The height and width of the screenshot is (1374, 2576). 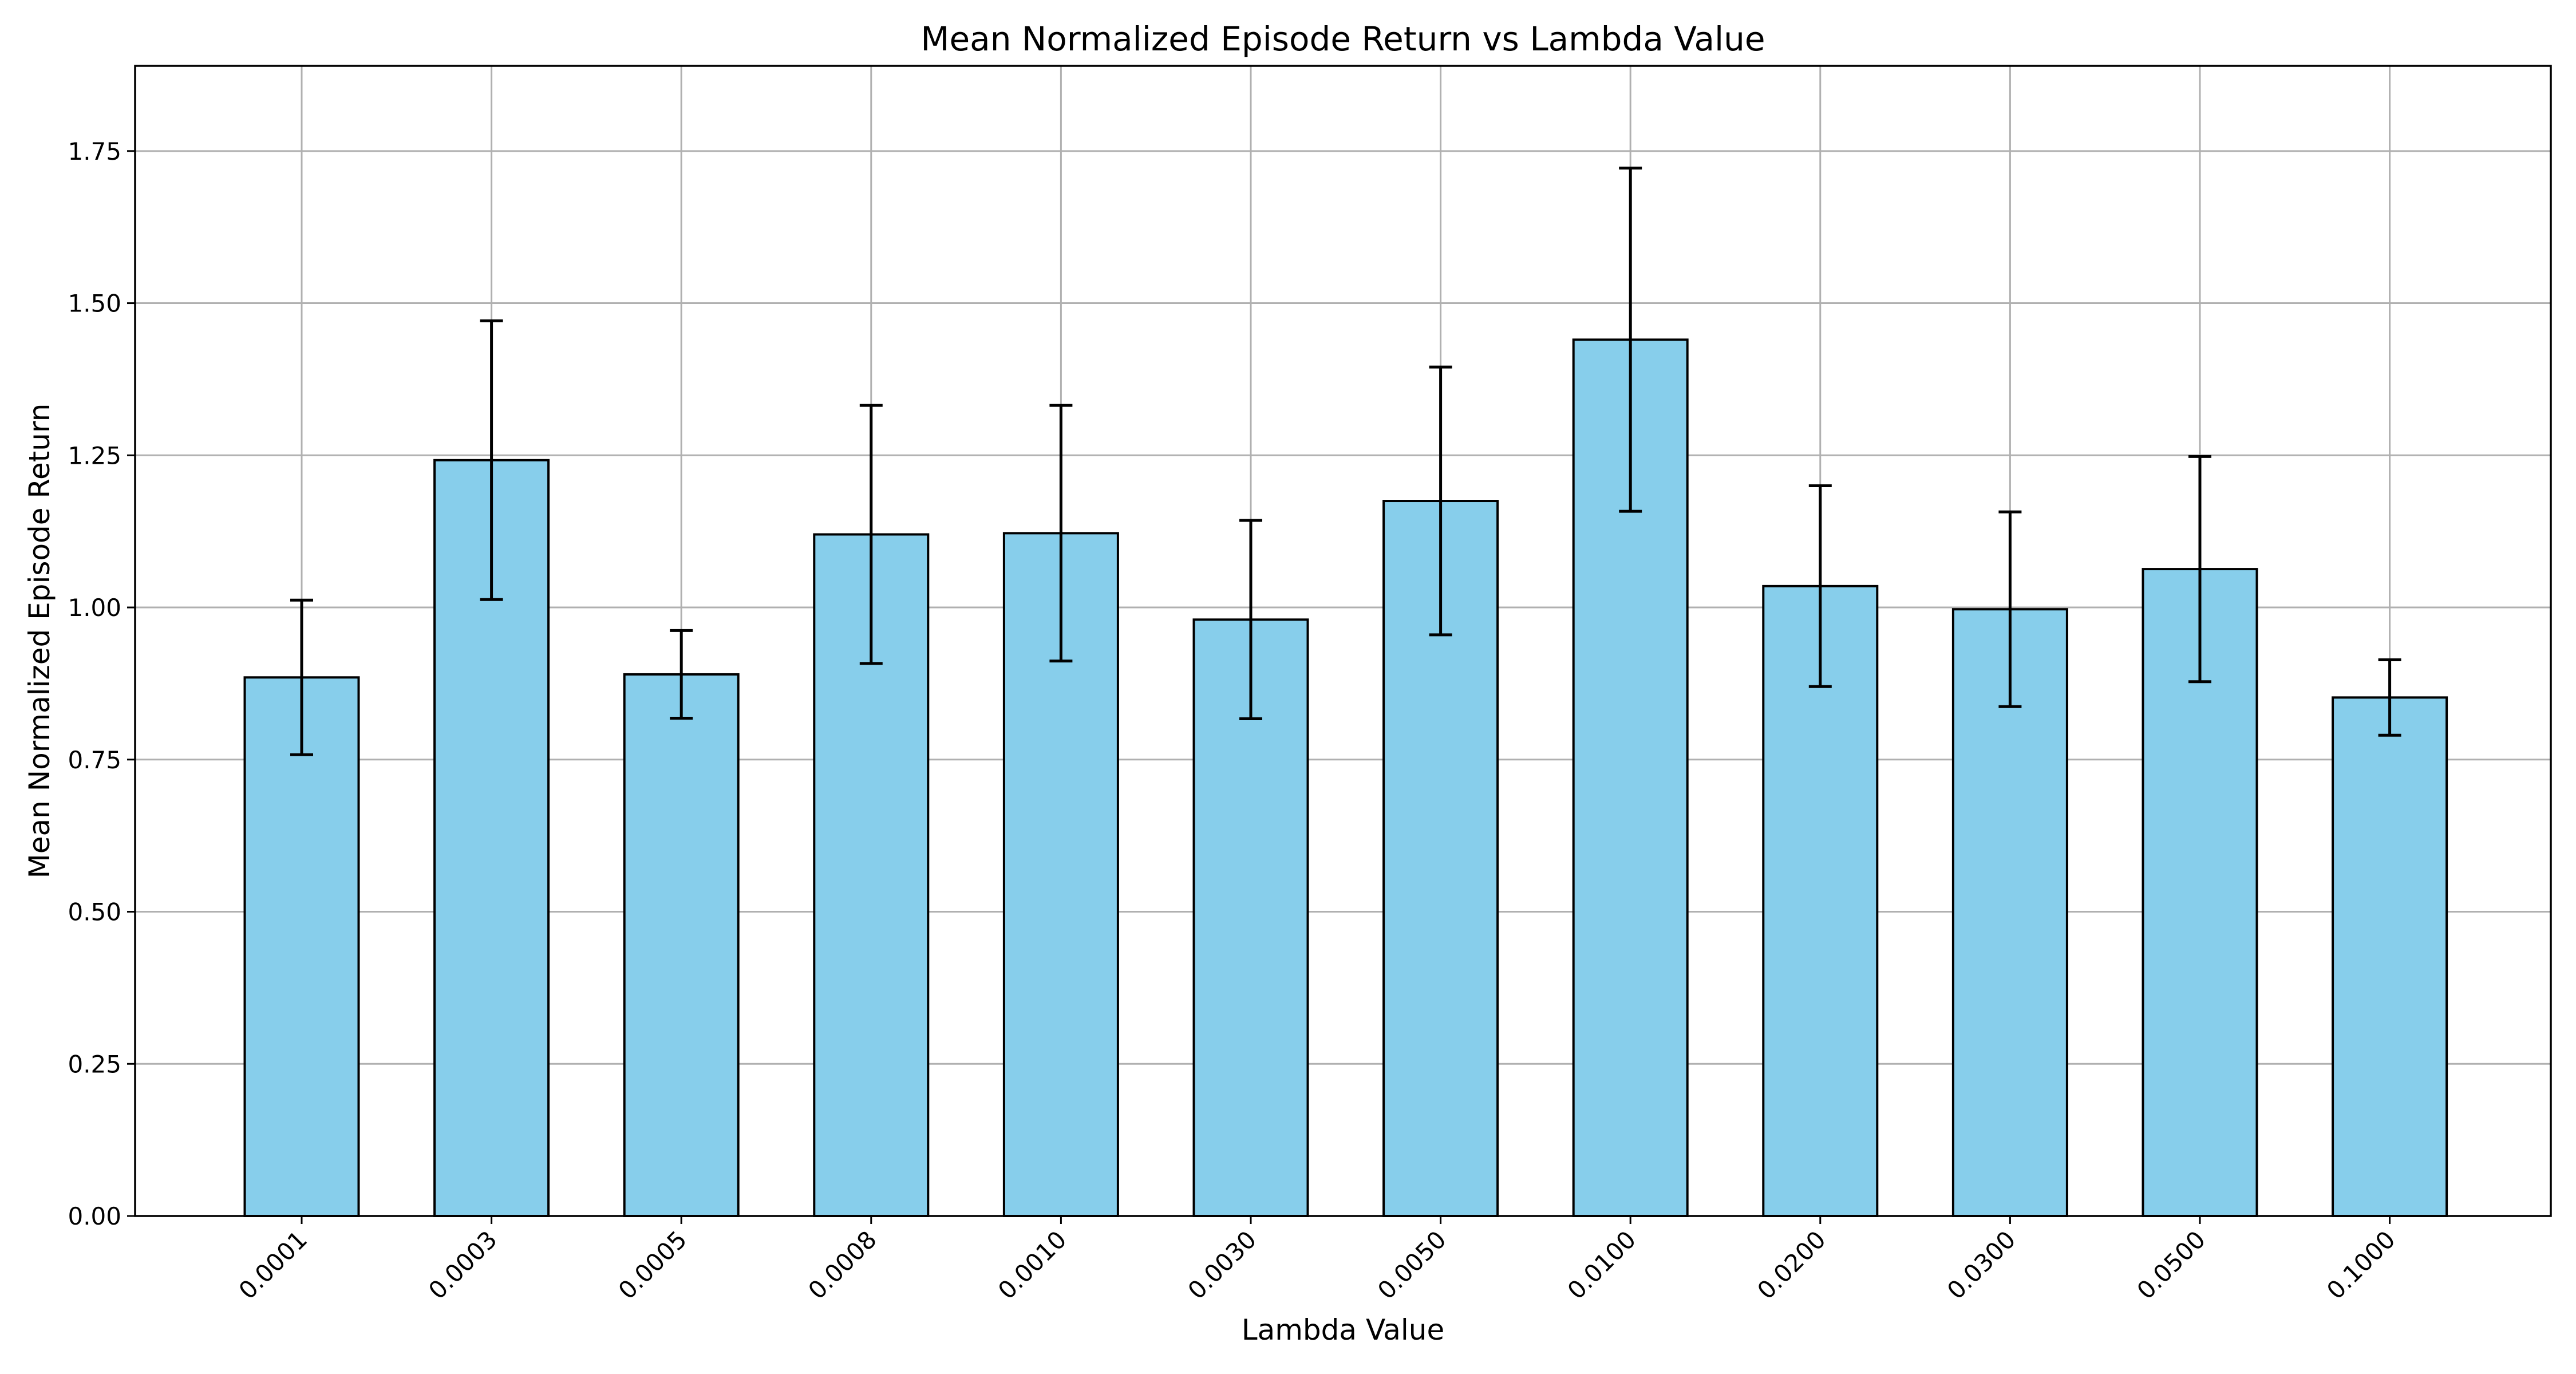 I want to click on y-tick-label: 0.25, so click(x=94, y=1064).